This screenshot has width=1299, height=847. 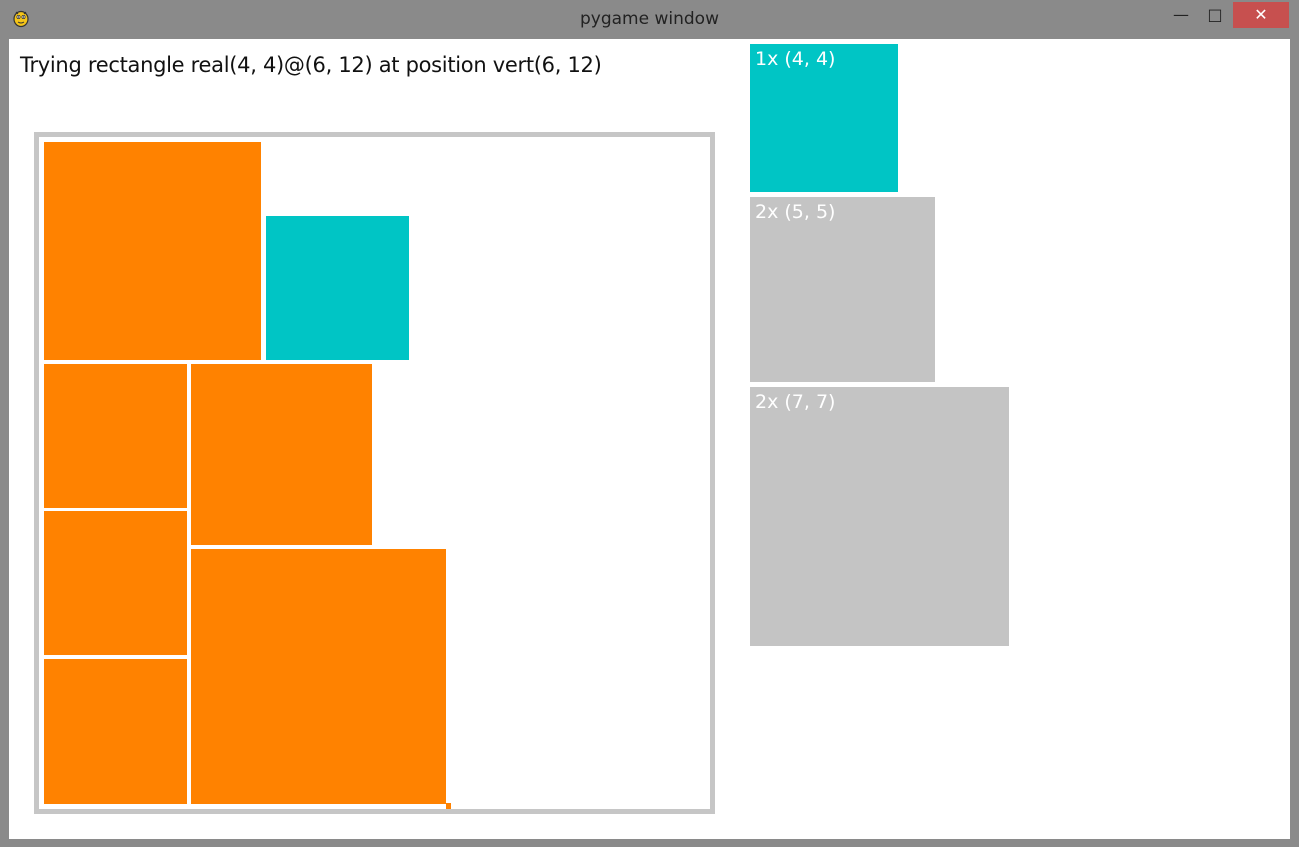 I want to click on minimize-icon: —, so click(x=1181, y=14).